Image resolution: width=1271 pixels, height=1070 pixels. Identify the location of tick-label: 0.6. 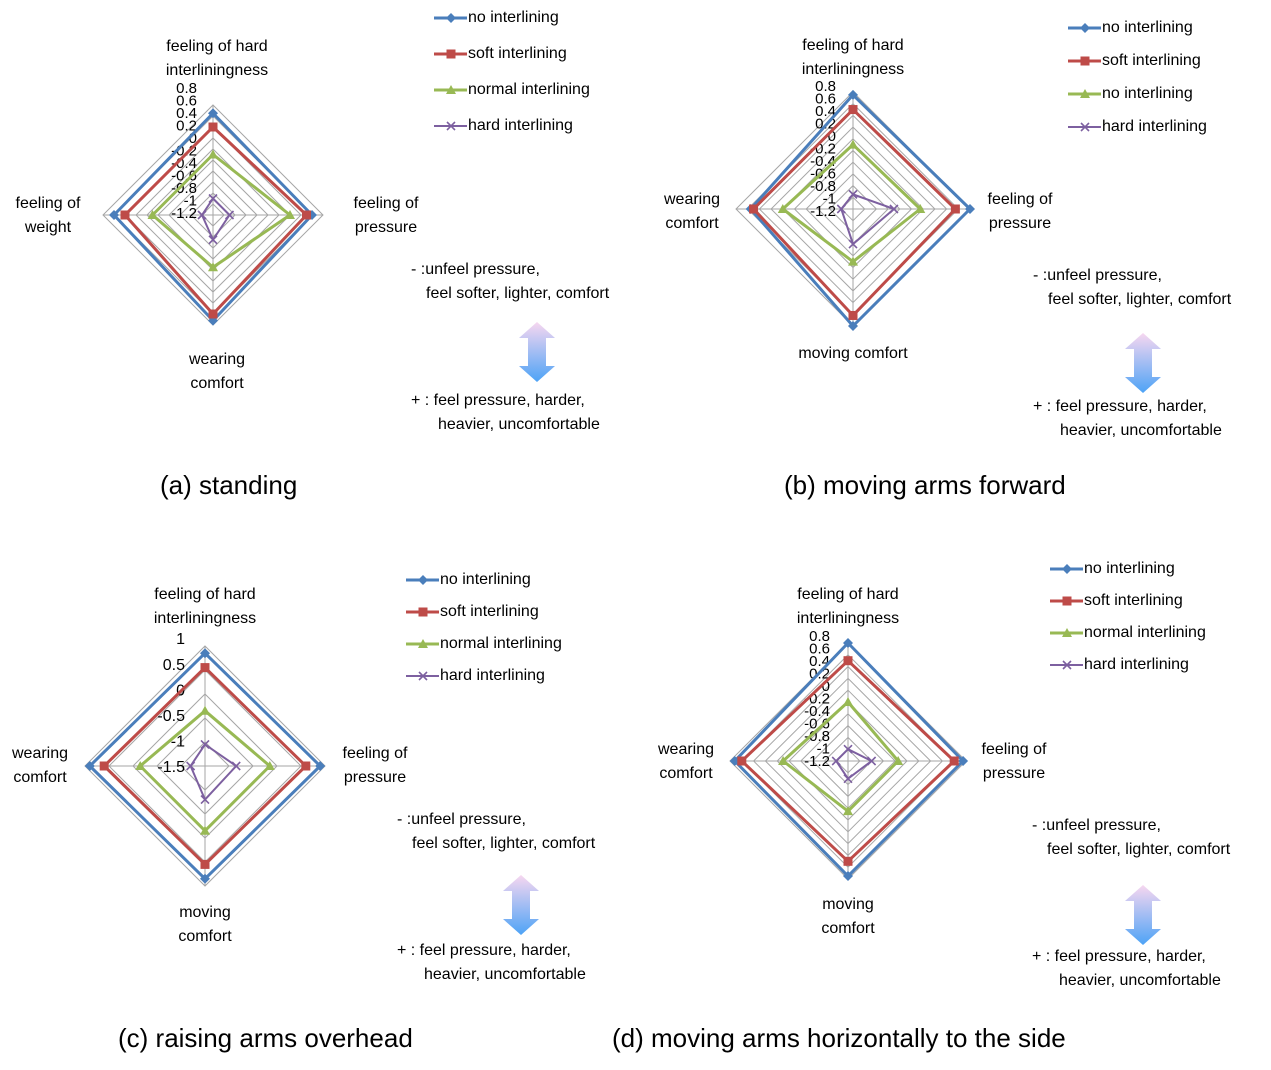
(825, 98).